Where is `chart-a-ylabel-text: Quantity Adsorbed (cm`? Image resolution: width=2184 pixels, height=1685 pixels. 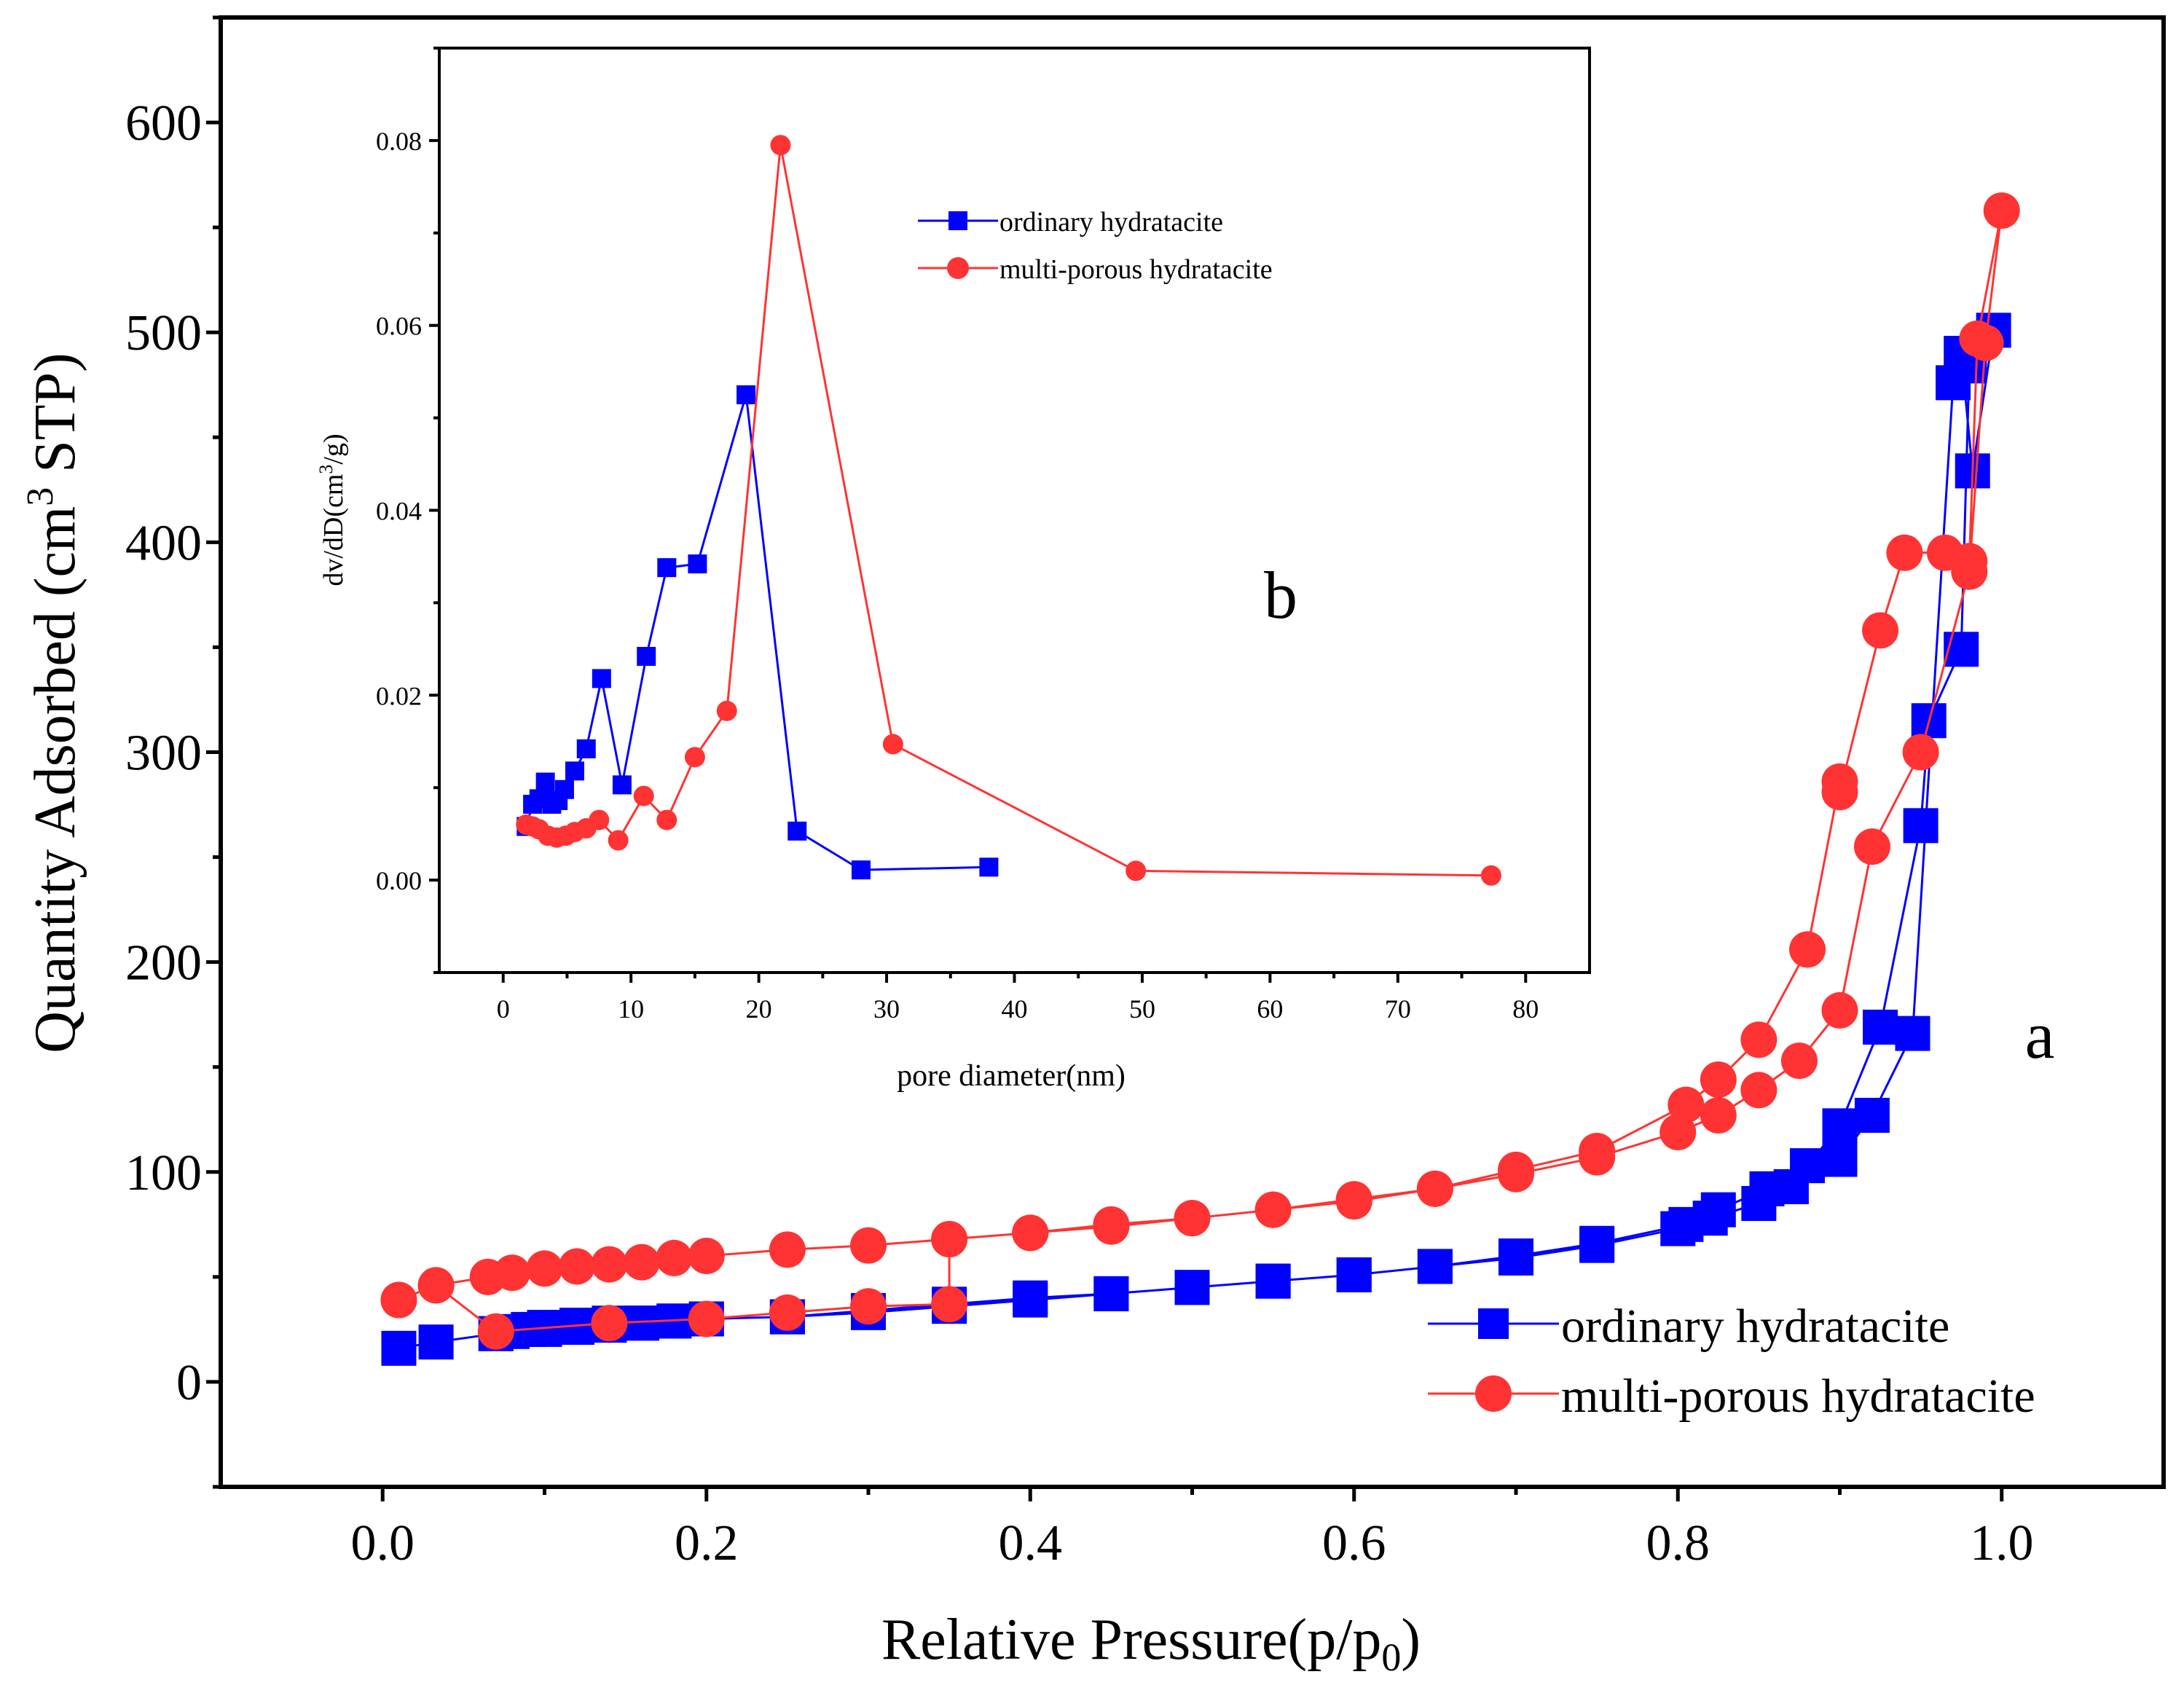
chart-a-ylabel-text: Quantity Adsorbed (cm is located at coordinates (55, 779).